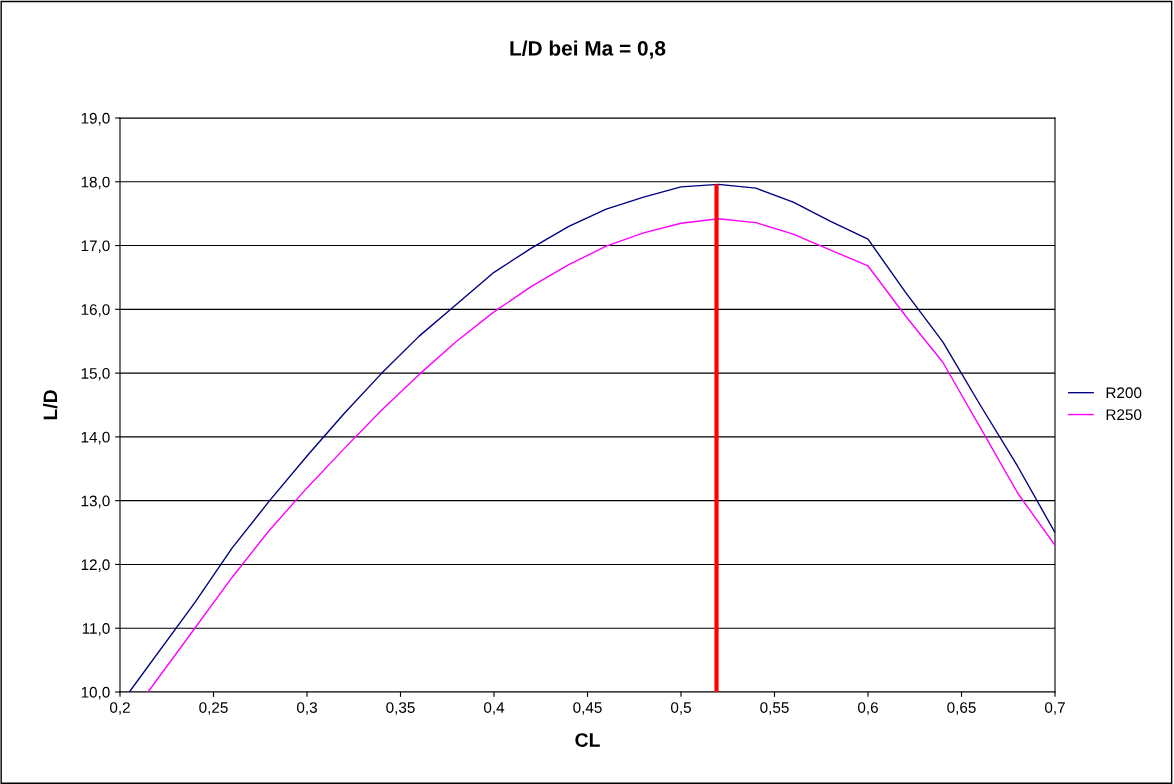  Describe the element at coordinates (1124, 415) in the screenshot. I see `legend-label: R250` at that location.